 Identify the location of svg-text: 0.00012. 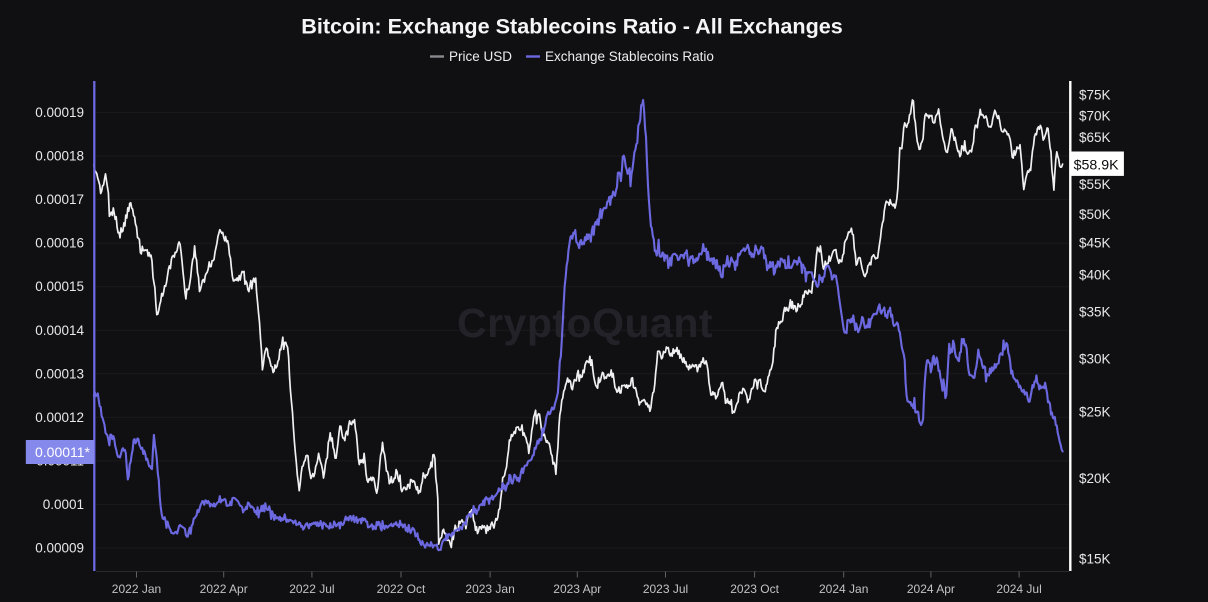
(59, 417).